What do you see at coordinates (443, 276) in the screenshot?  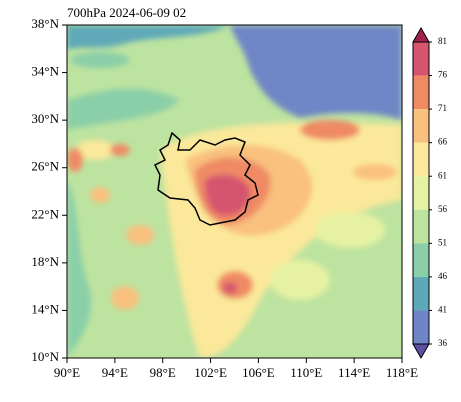 I see `colorbar-label: 46` at bounding box center [443, 276].